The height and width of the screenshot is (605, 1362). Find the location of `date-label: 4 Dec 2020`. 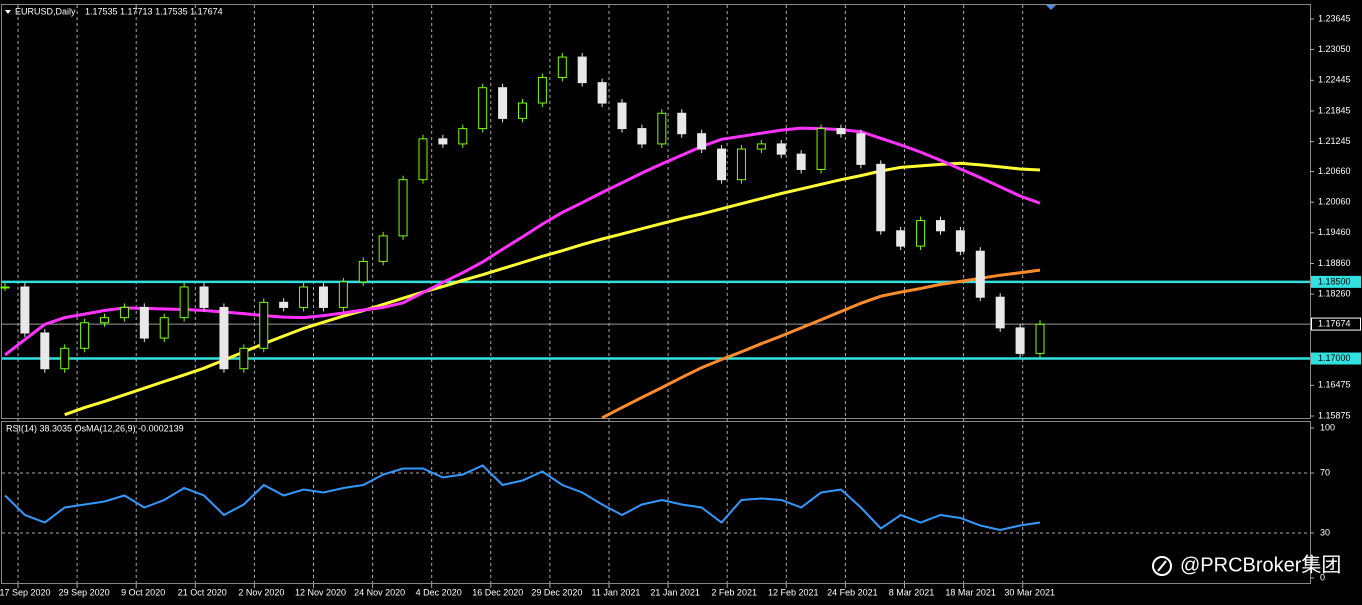

date-label: 4 Dec 2020 is located at coordinates (439, 592).